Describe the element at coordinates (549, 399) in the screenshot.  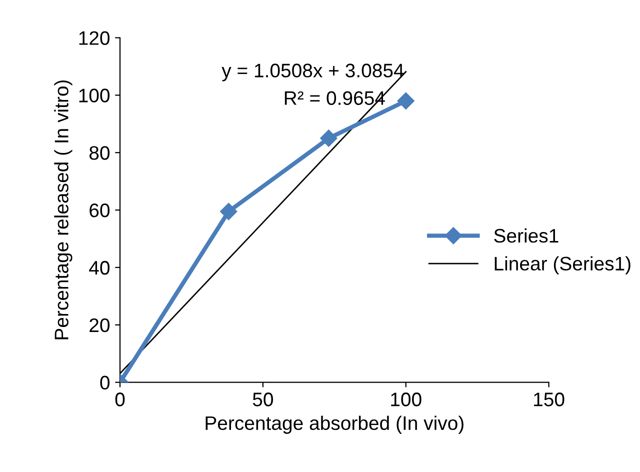
I see `x-tick-label: 150` at that location.